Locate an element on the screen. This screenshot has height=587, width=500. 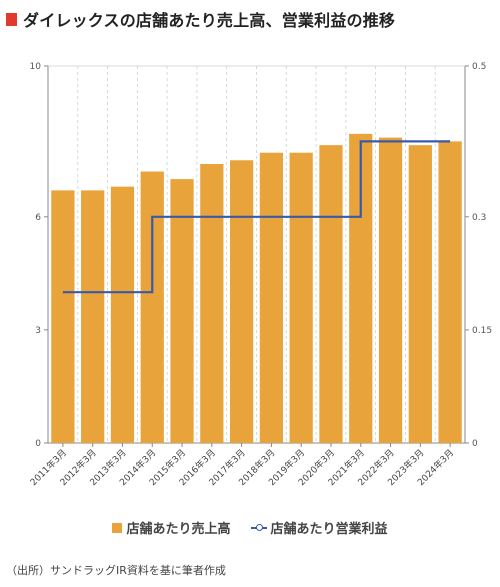
y-right-tick-label: 0.3 is located at coordinates (479, 218).